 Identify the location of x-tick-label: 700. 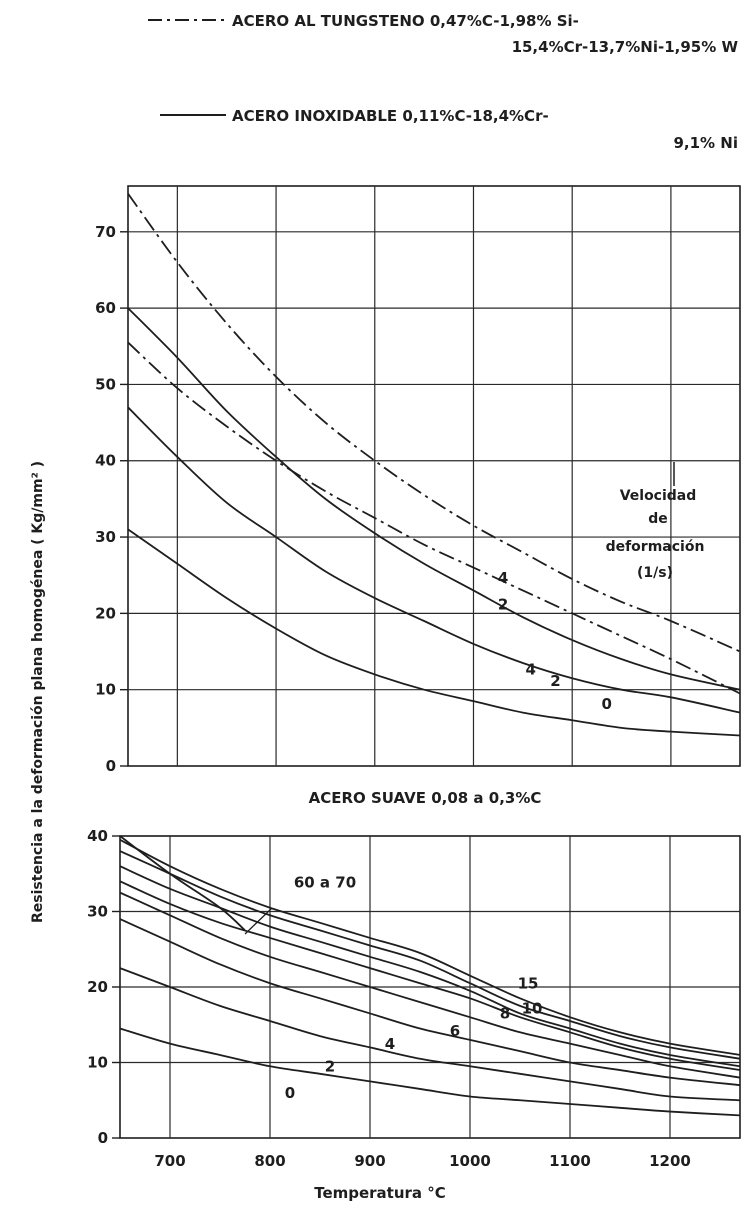
(169, 1161).